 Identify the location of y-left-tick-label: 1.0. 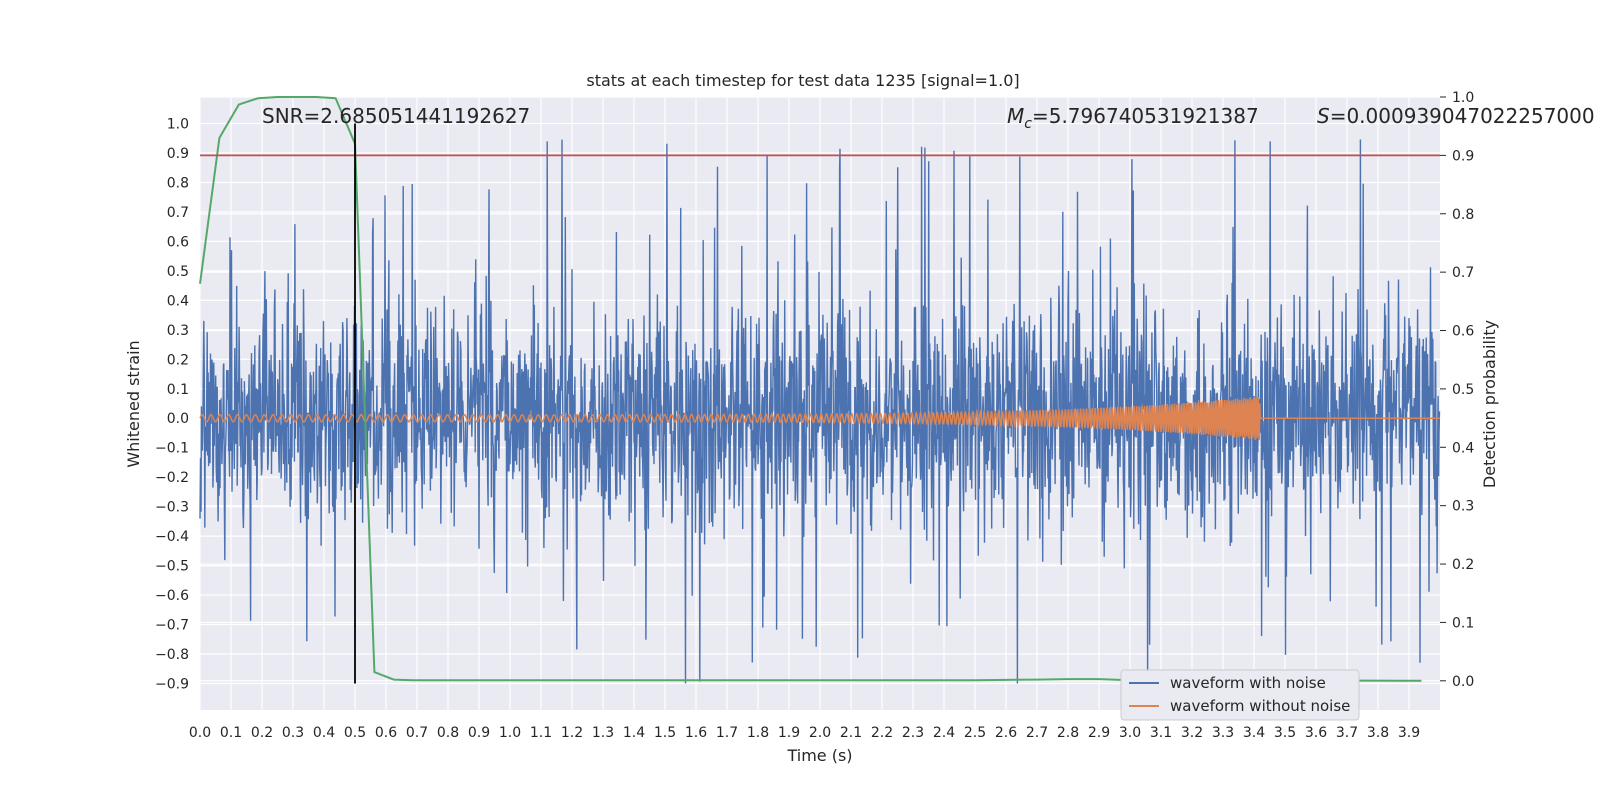
(178, 125).